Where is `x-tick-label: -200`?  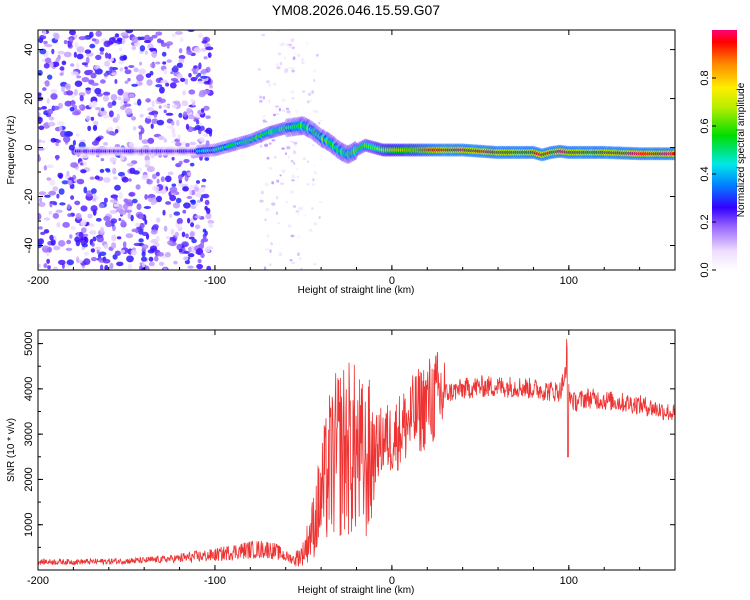
x-tick-label: -200 is located at coordinates (38, 581).